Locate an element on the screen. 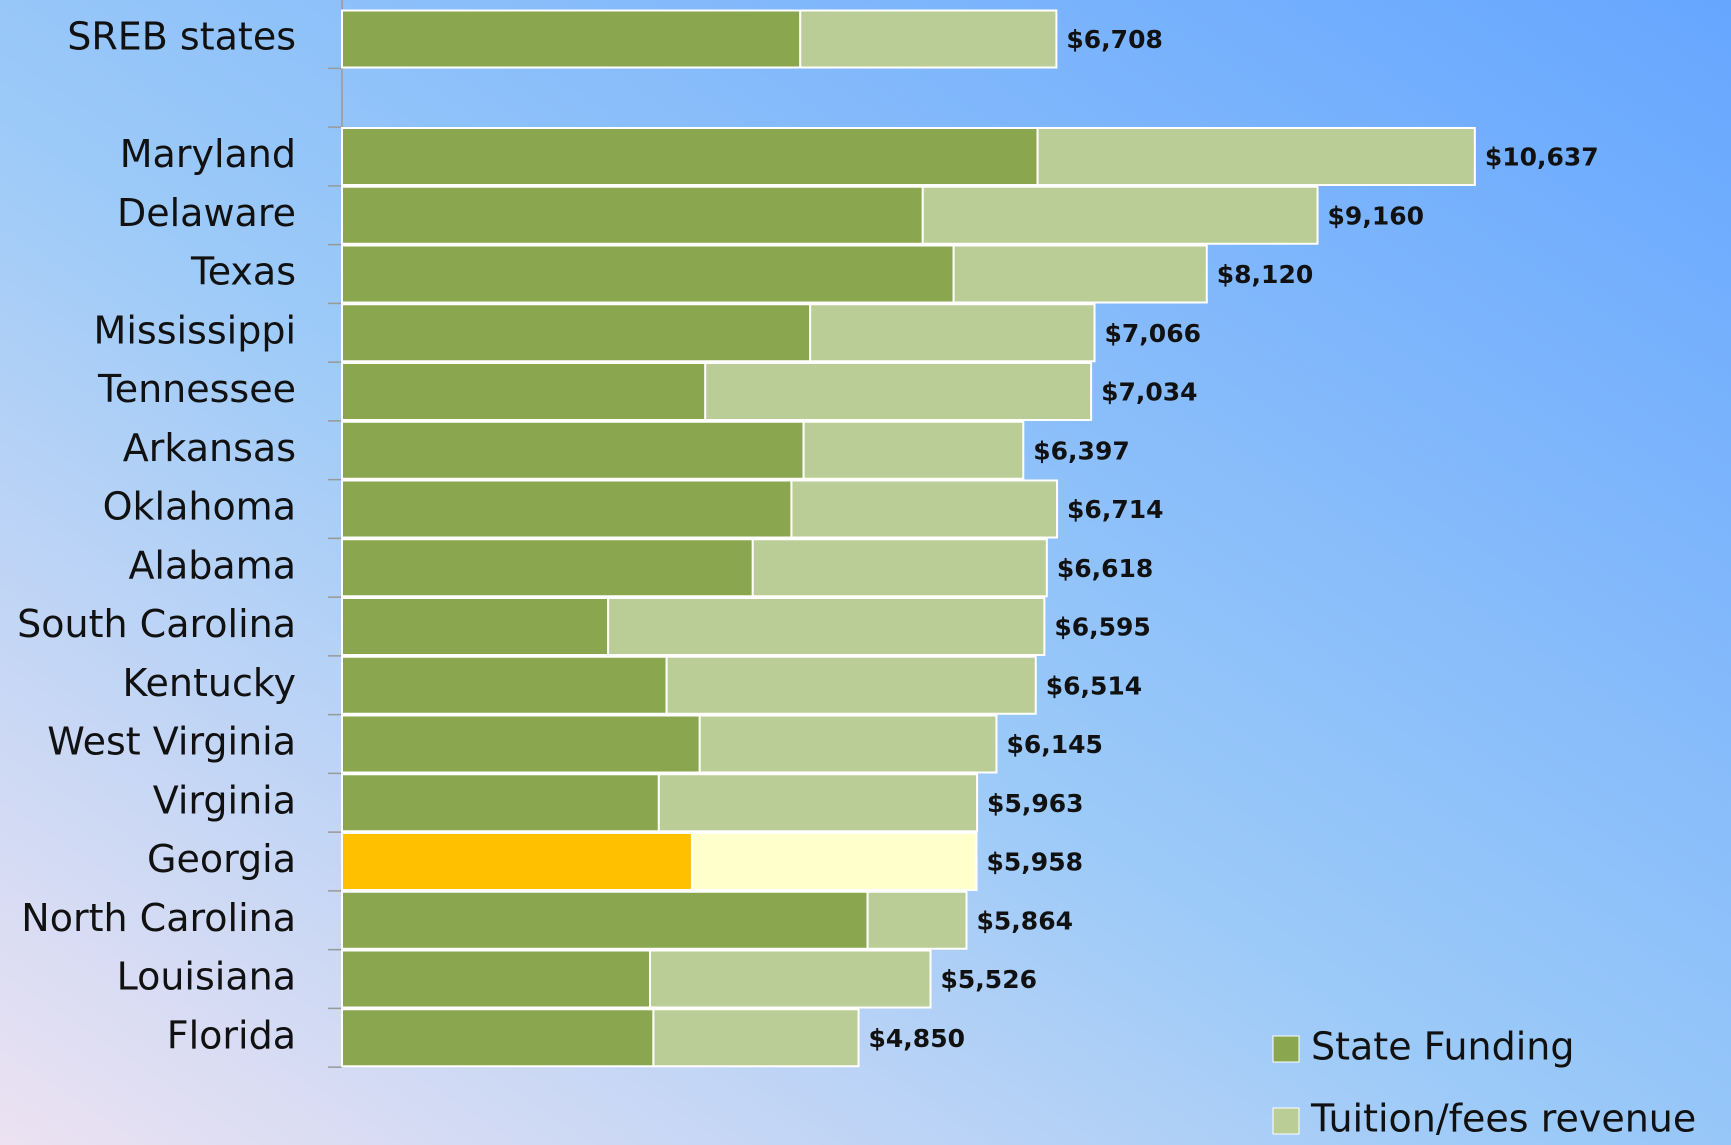 The image size is (1731, 1145). value-label: $5,958 is located at coordinates (1035, 862).